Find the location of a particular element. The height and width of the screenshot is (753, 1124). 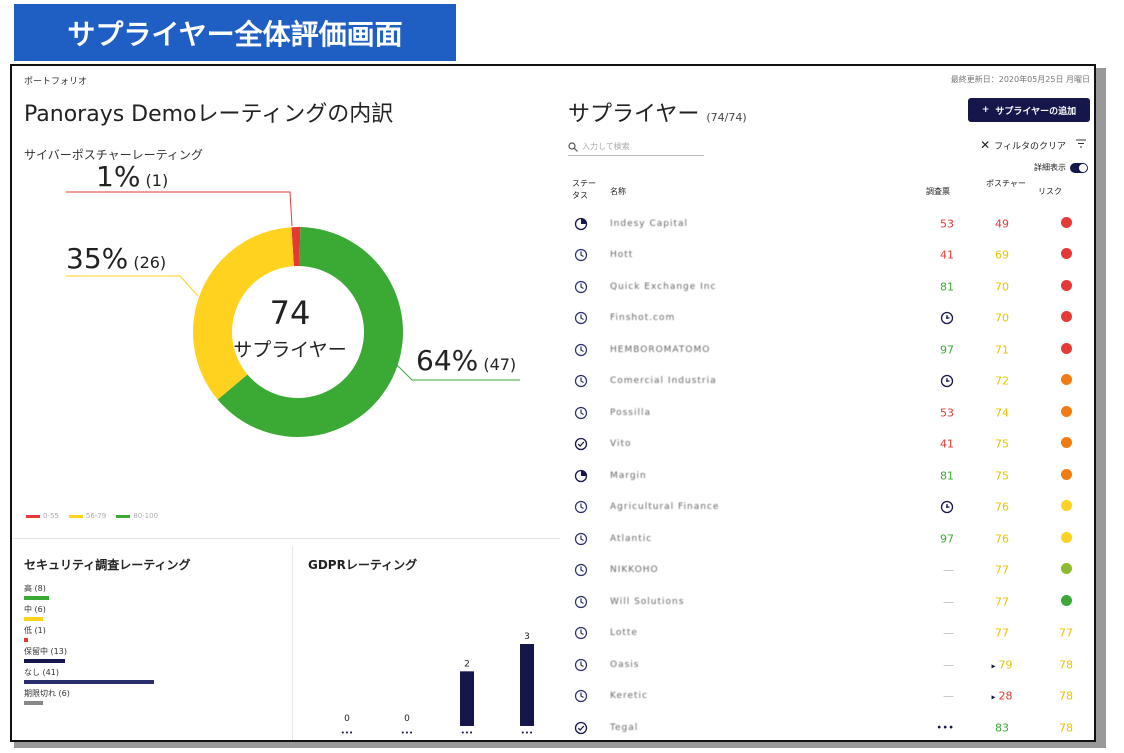

table-row: Hott 41 69 is located at coordinates (828, 256).